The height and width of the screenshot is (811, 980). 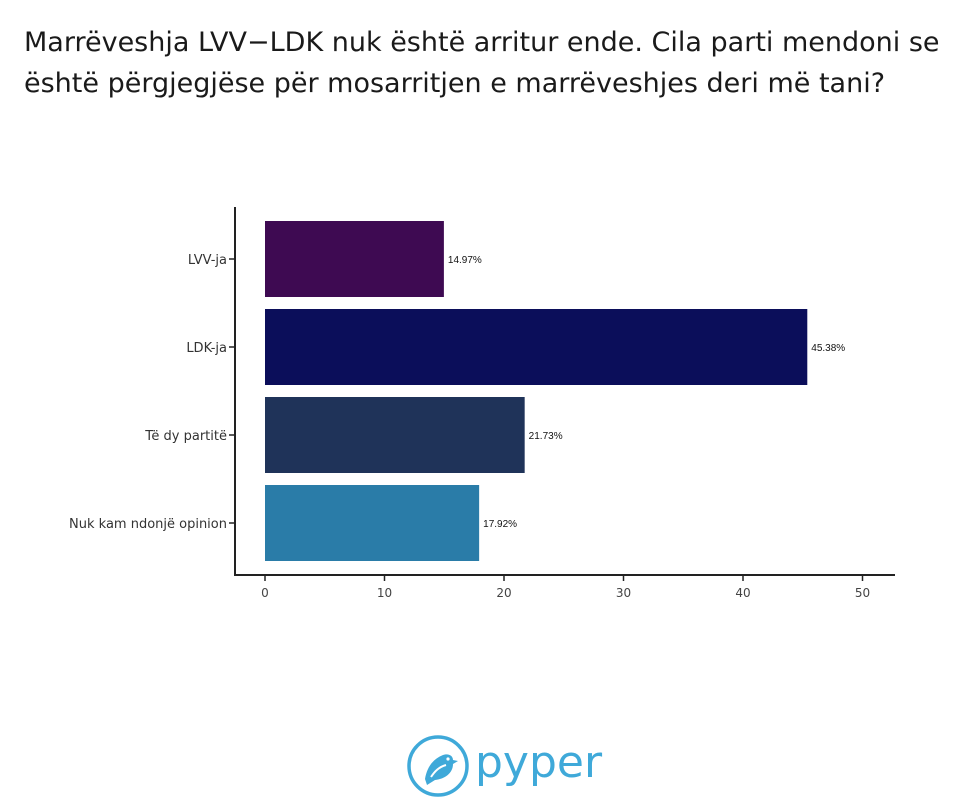 I want to click on x-tick-label: 10, so click(x=384, y=593).